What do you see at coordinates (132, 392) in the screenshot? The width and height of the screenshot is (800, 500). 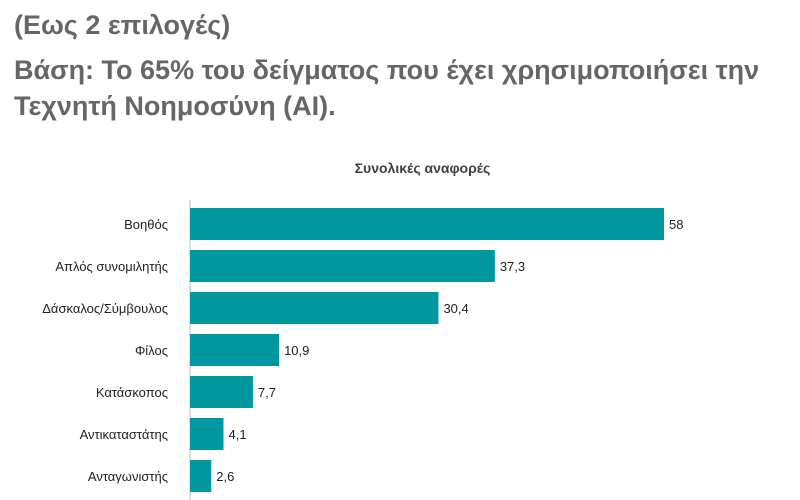 I see `category-label: Κατάσκοπος` at bounding box center [132, 392].